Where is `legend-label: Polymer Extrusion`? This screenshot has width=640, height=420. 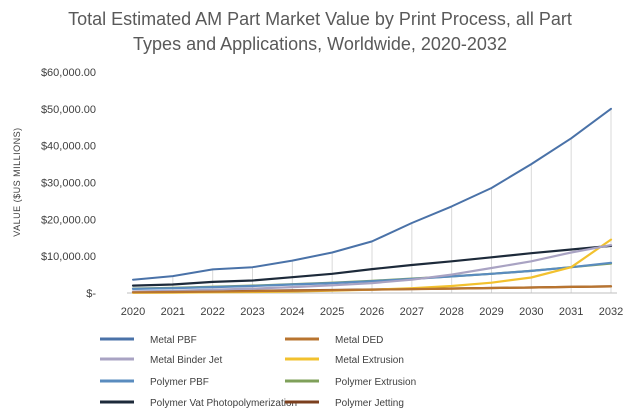 legend-label: Polymer Extrusion is located at coordinates (375, 382).